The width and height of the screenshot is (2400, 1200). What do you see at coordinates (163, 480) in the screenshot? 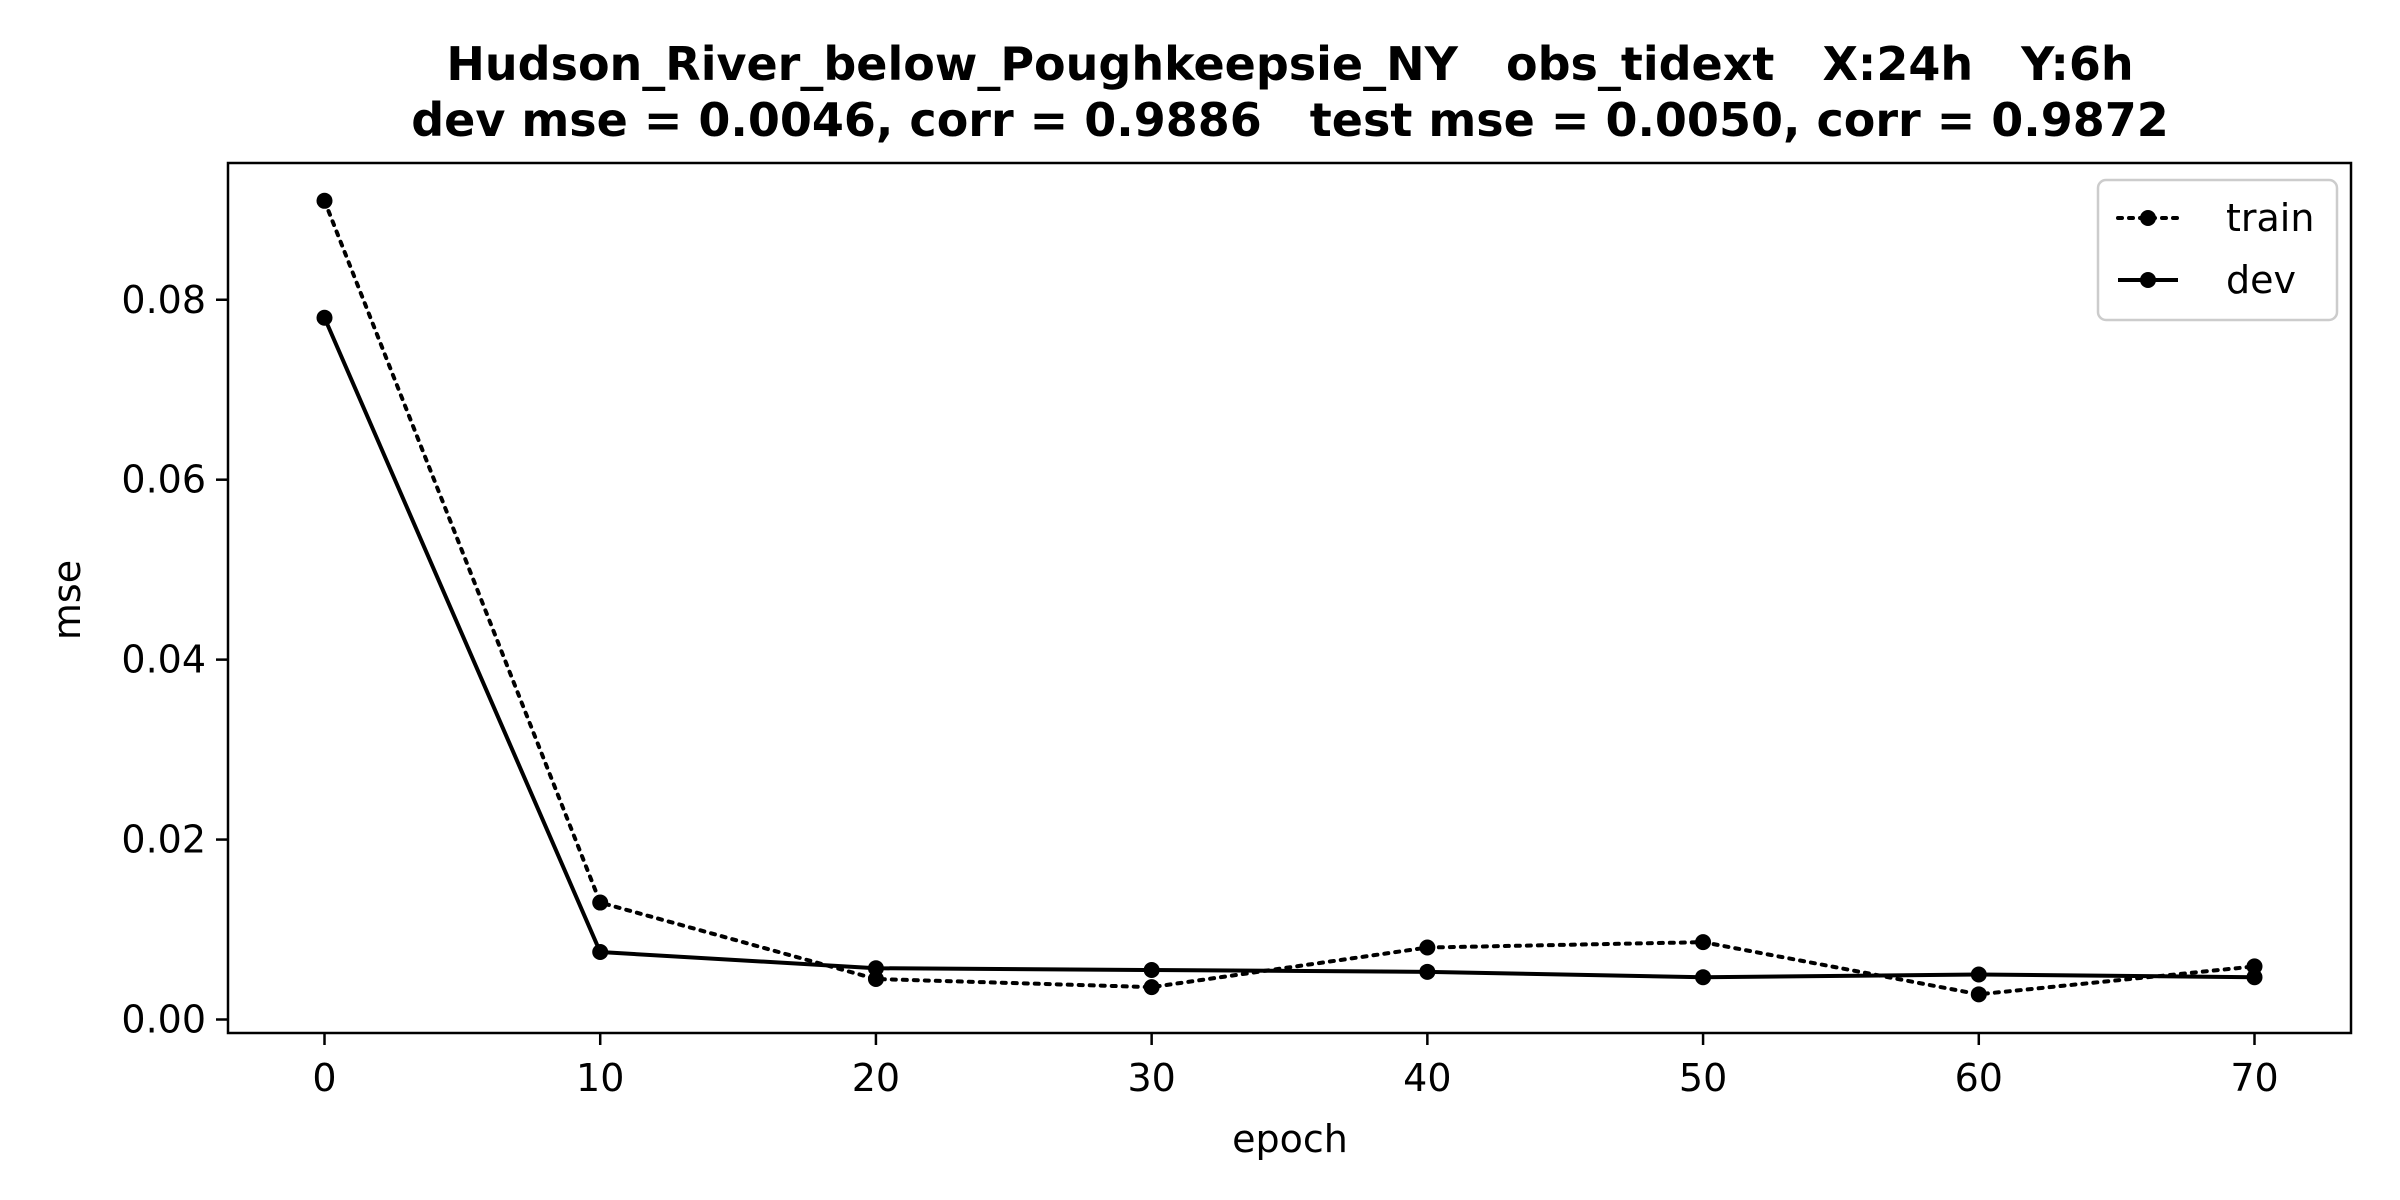
I see `y-tick-label: 0.06` at bounding box center [163, 480].